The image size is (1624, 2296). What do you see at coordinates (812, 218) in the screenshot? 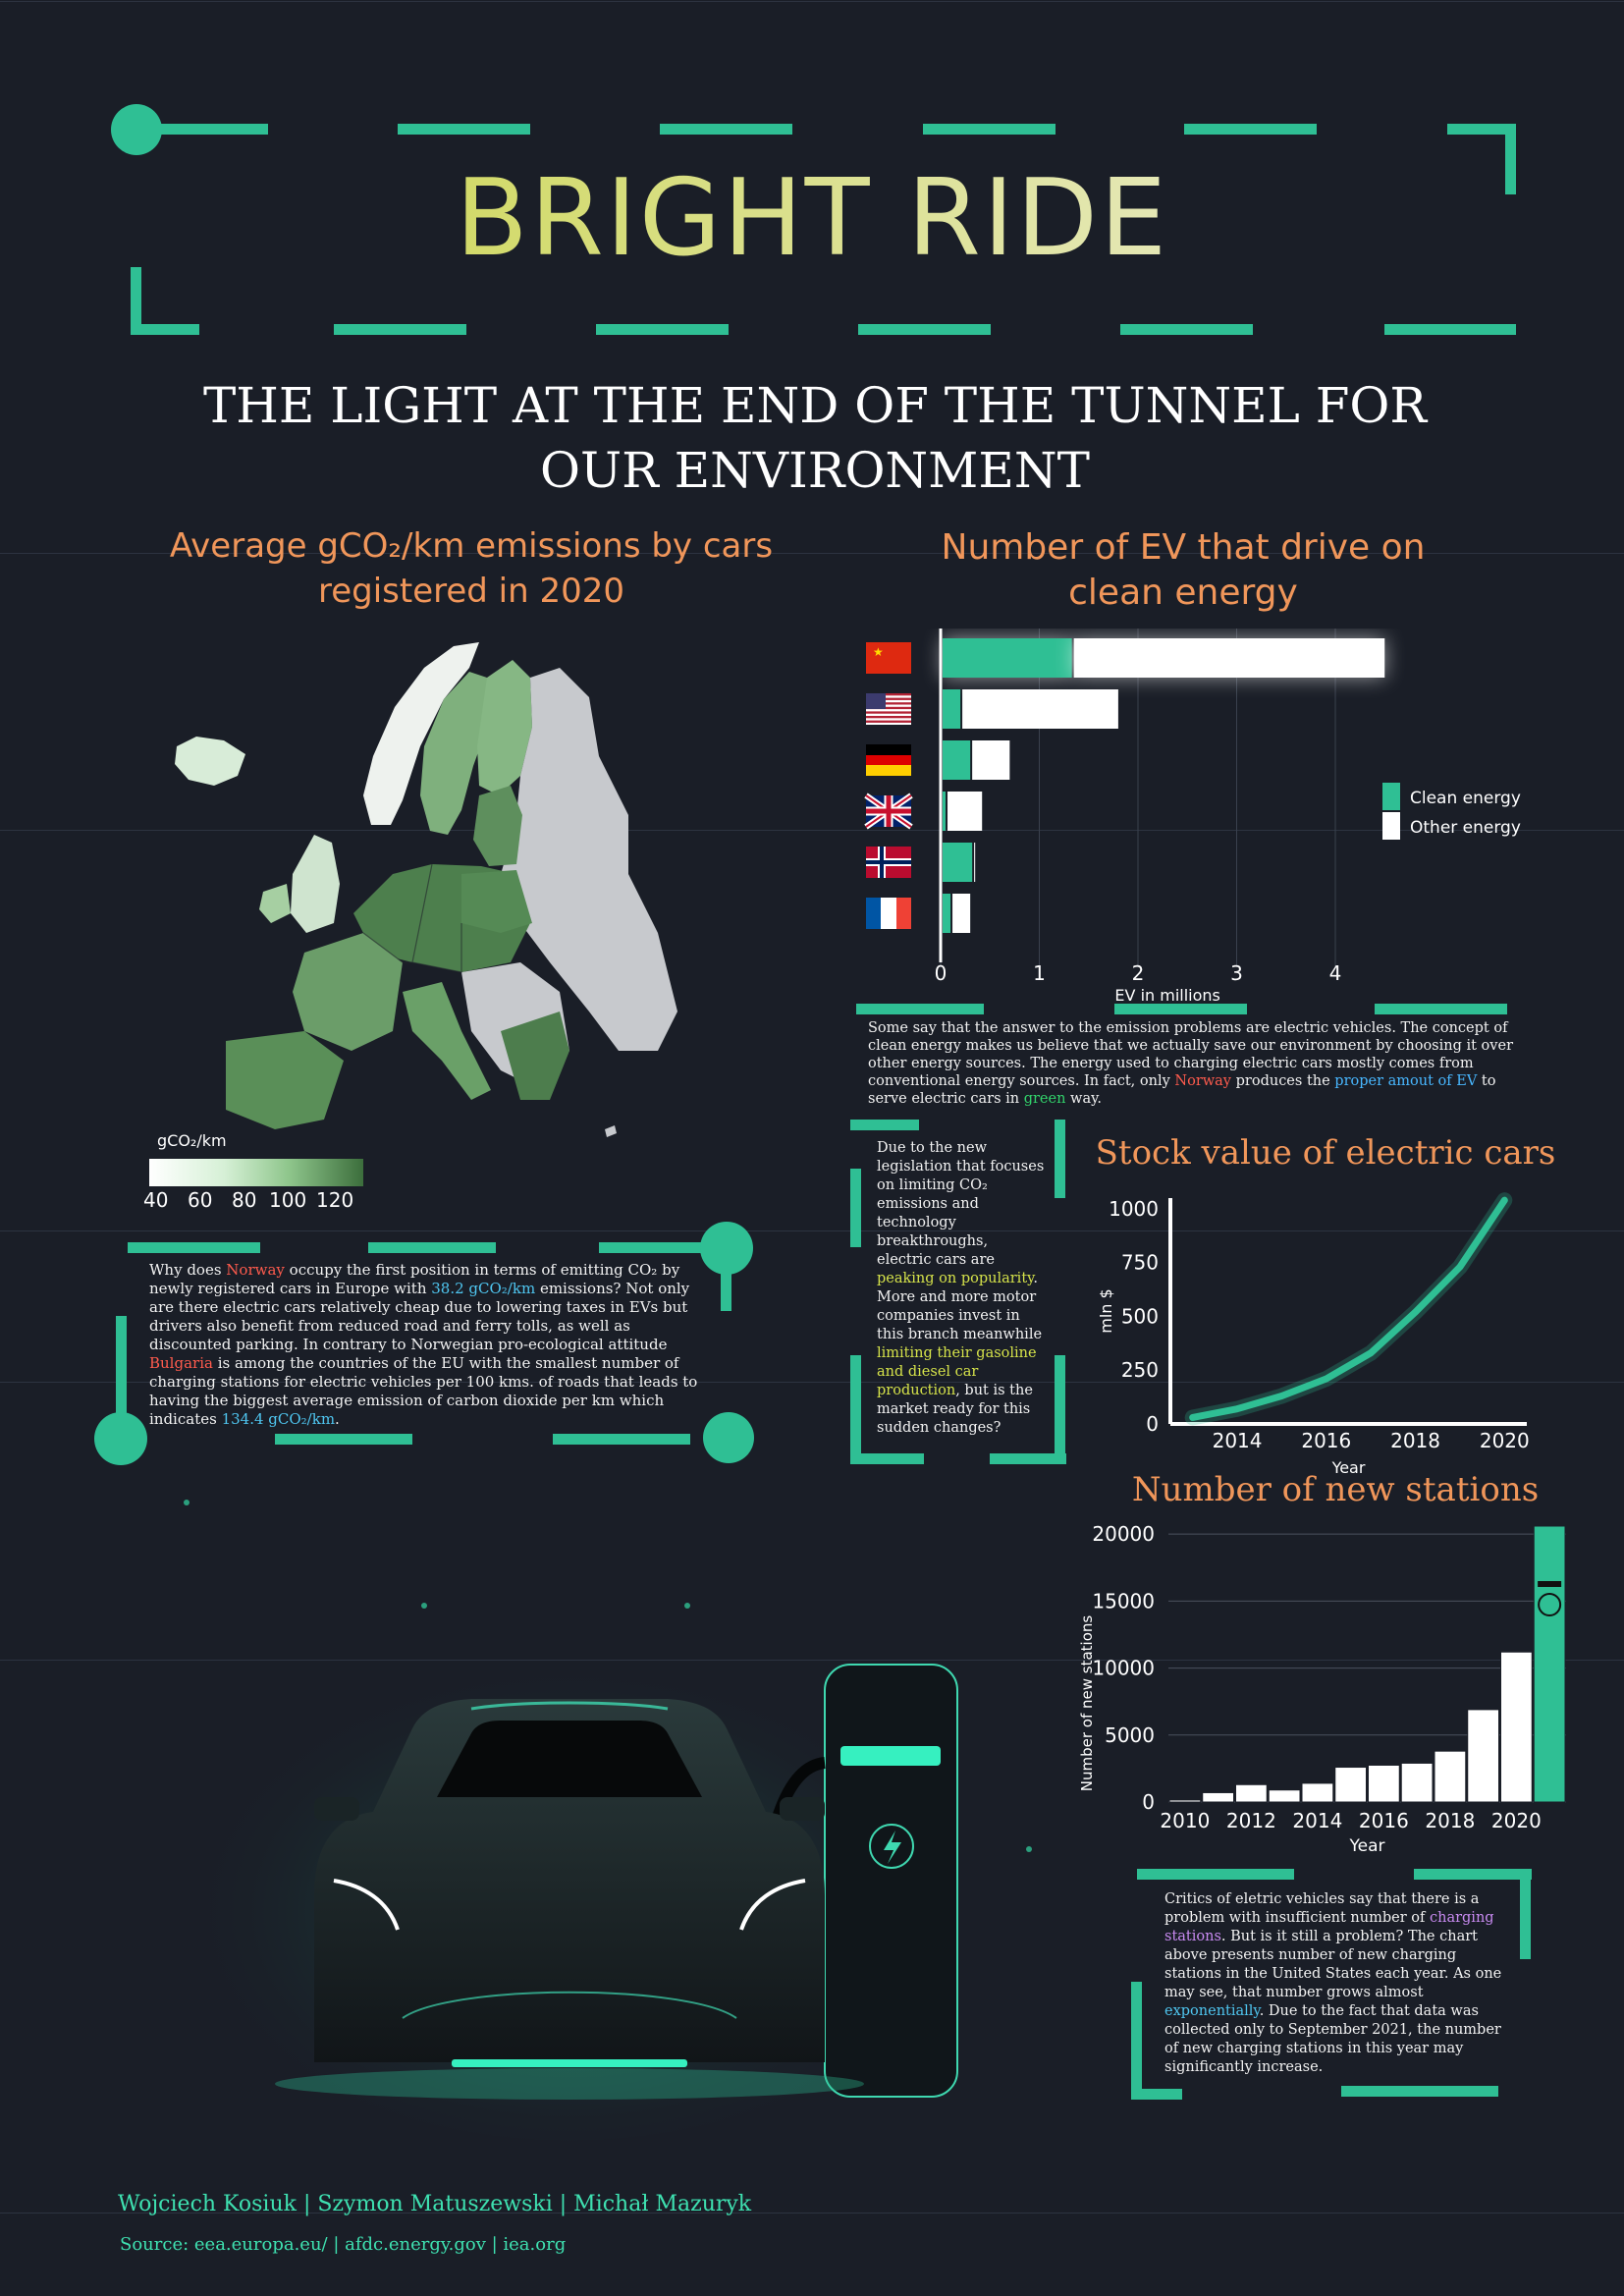
I see `page-title: BRIGHT RIDE` at bounding box center [812, 218].